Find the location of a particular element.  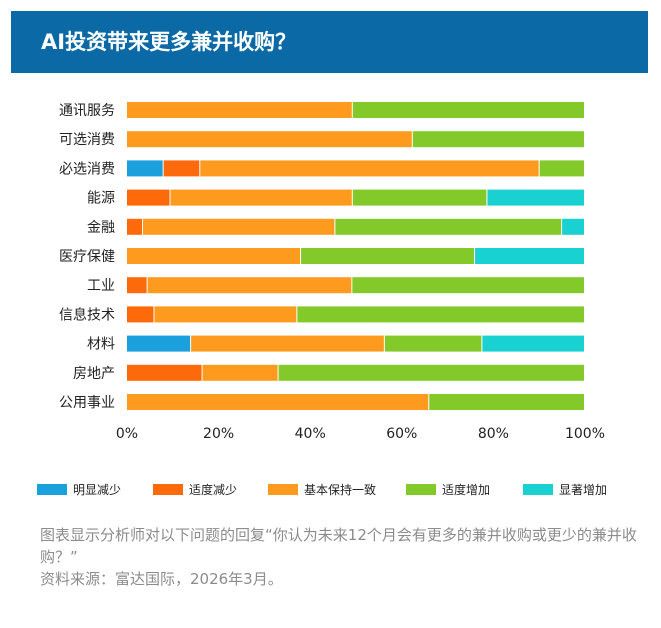

x-tick-label: 100% is located at coordinates (585, 434).